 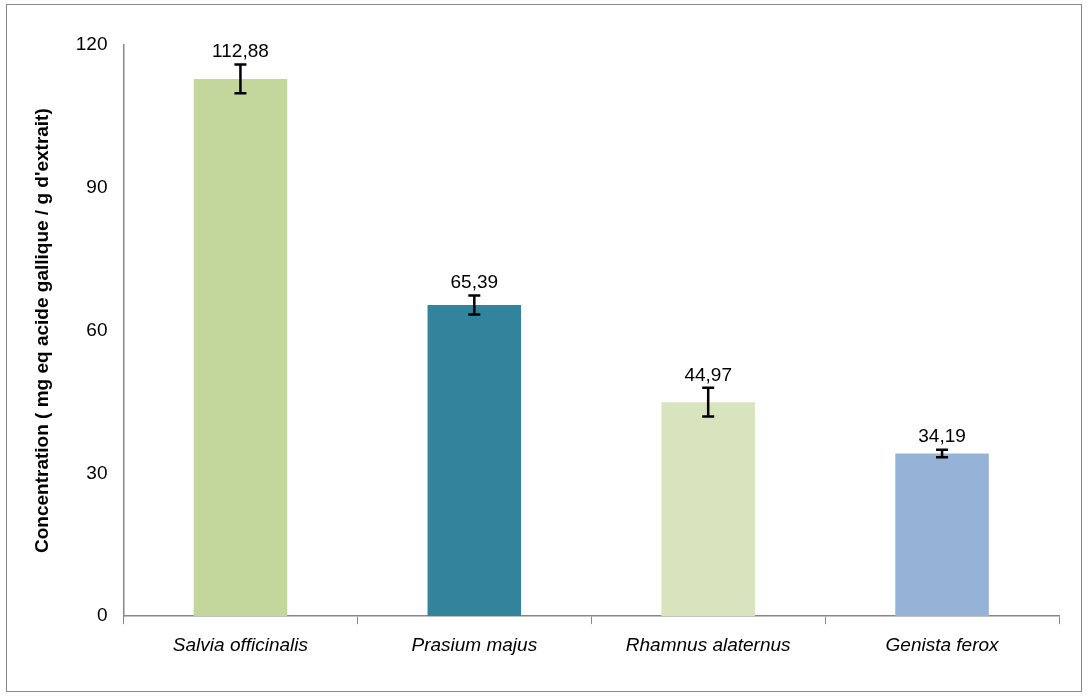 What do you see at coordinates (942, 436) in the screenshot?
I see `data-label: 34,19` at bounding box center [942, 436].